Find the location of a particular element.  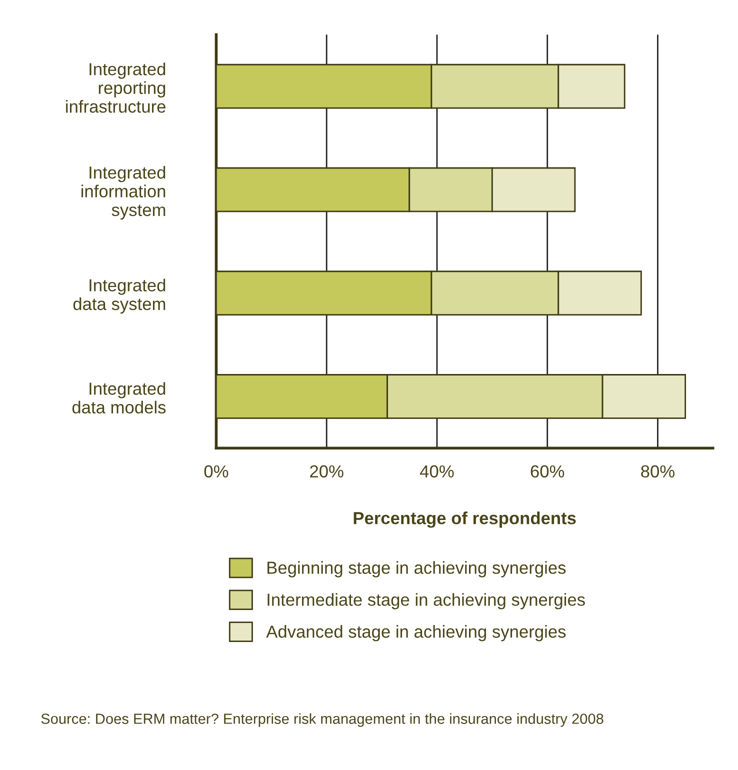

y-tick-label: Integrated data models is located at coordinates (119, 398).